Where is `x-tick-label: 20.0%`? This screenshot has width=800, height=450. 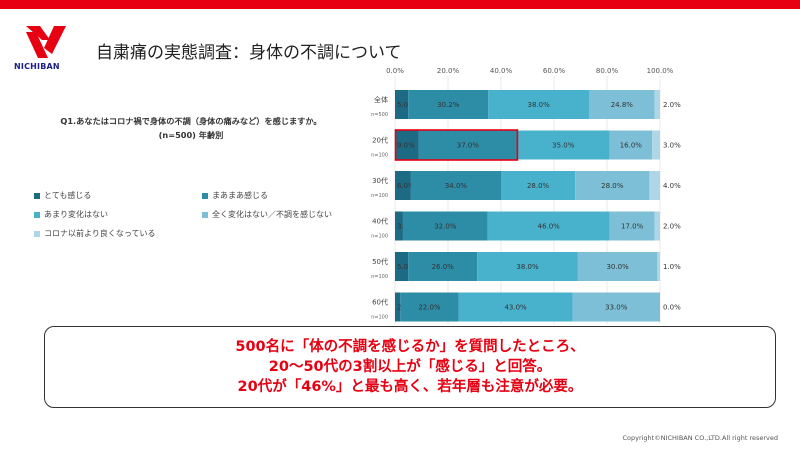 x-tick-label: 20.0% is located at coordinates (448, 71).